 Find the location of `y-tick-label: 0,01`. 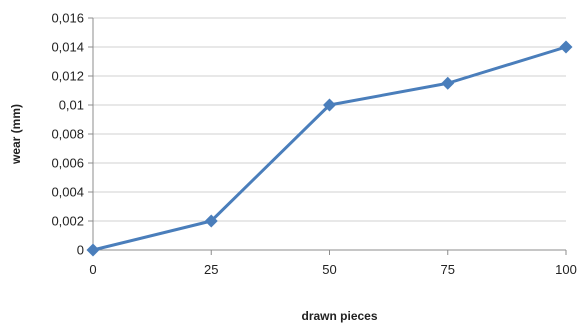

y-tick-label: 0,01 is located at coordinates (71, 105).